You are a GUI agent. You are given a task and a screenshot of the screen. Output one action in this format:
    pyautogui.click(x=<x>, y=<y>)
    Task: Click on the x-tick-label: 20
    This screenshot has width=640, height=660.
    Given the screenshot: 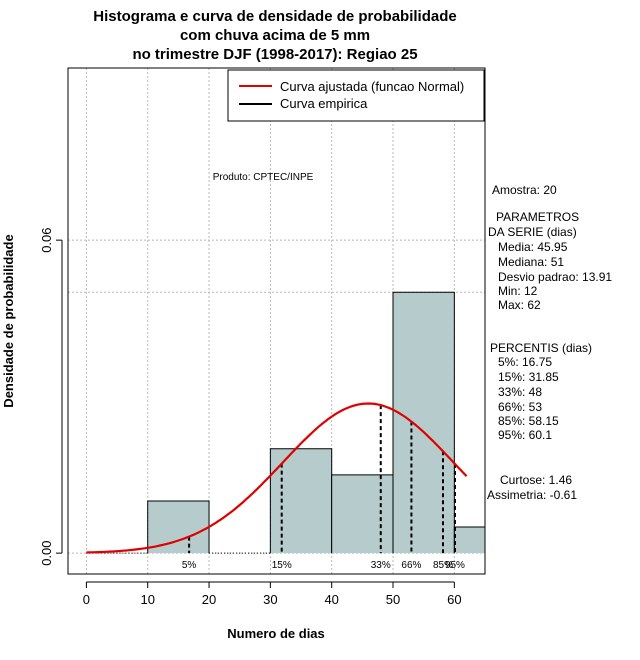 What is the action you would take?
    pyautogui.click(x=209, y=599)
    